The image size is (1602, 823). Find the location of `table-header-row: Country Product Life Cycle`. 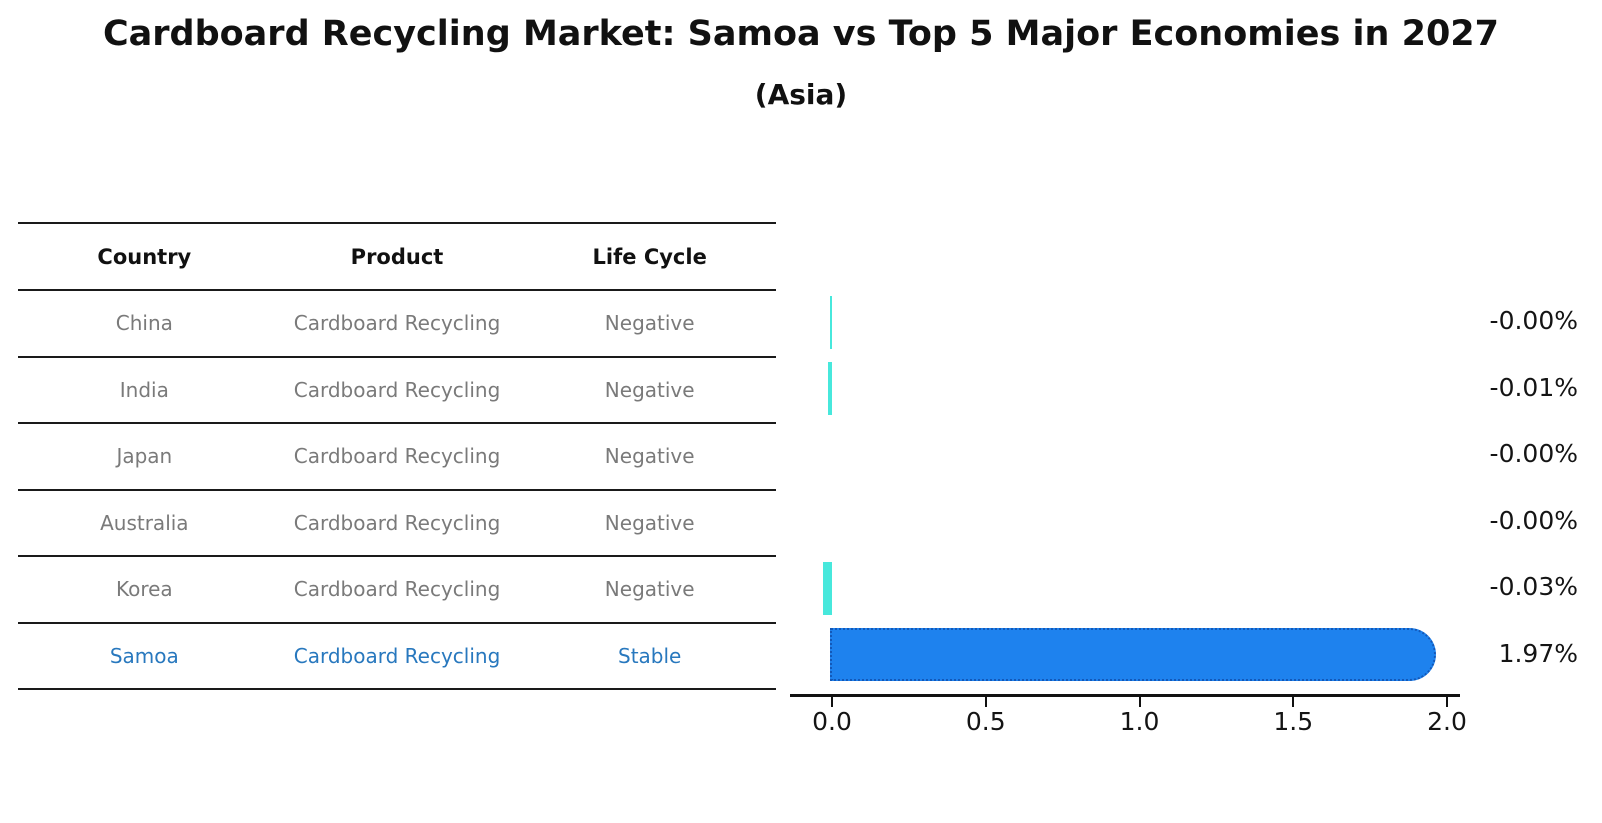

table-header-row: Country Product Life Cycle is located at coordinates (397, 255).